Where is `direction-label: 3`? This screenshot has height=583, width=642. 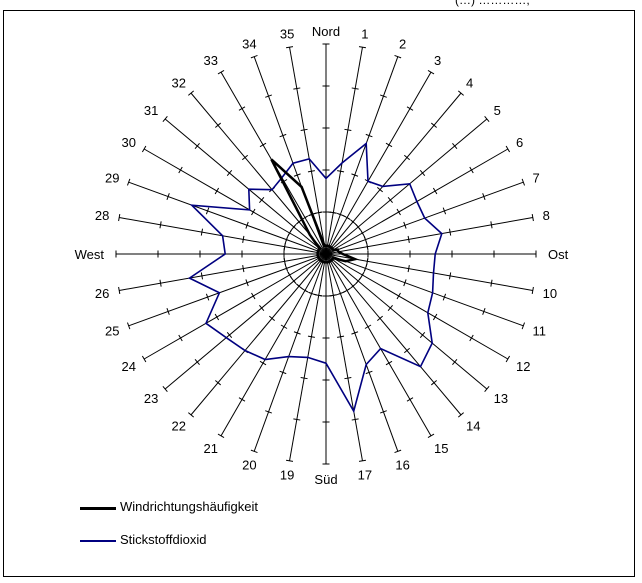
direction-label: 3 is located at coordinates (437, 60).